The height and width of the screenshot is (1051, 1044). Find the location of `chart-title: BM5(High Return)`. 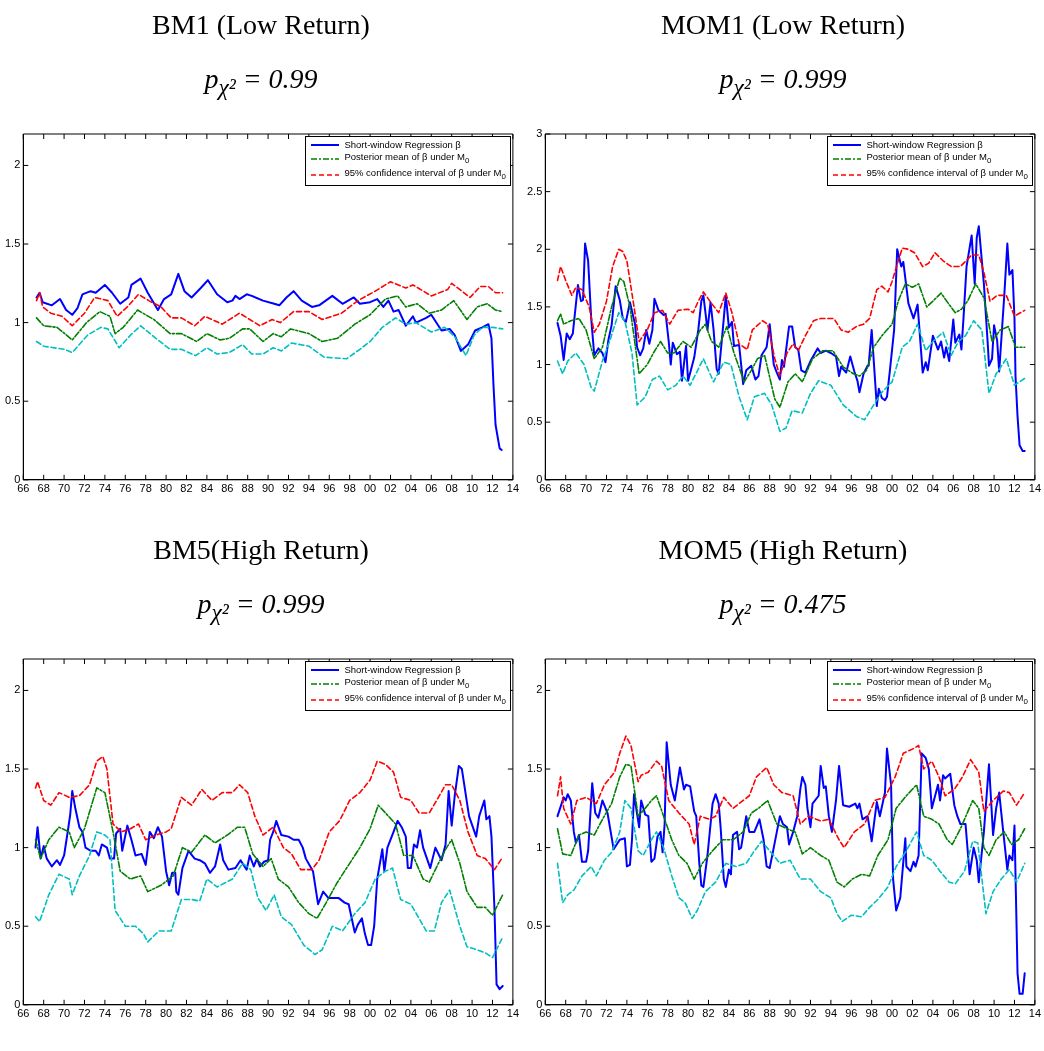

chart-title: BM5(High Return) is located at coordinates (261, 550).